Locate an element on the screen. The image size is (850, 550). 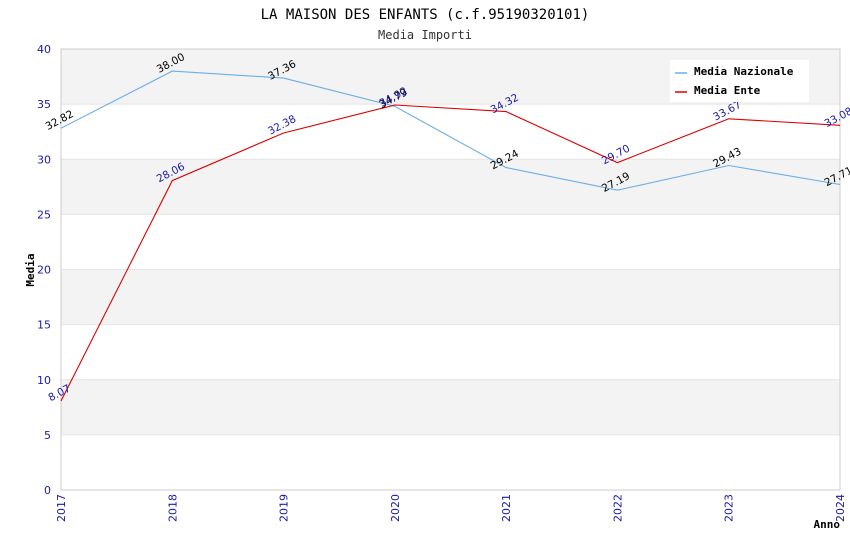
x-tick-label: 2020 is located at coordinates (395, 508).